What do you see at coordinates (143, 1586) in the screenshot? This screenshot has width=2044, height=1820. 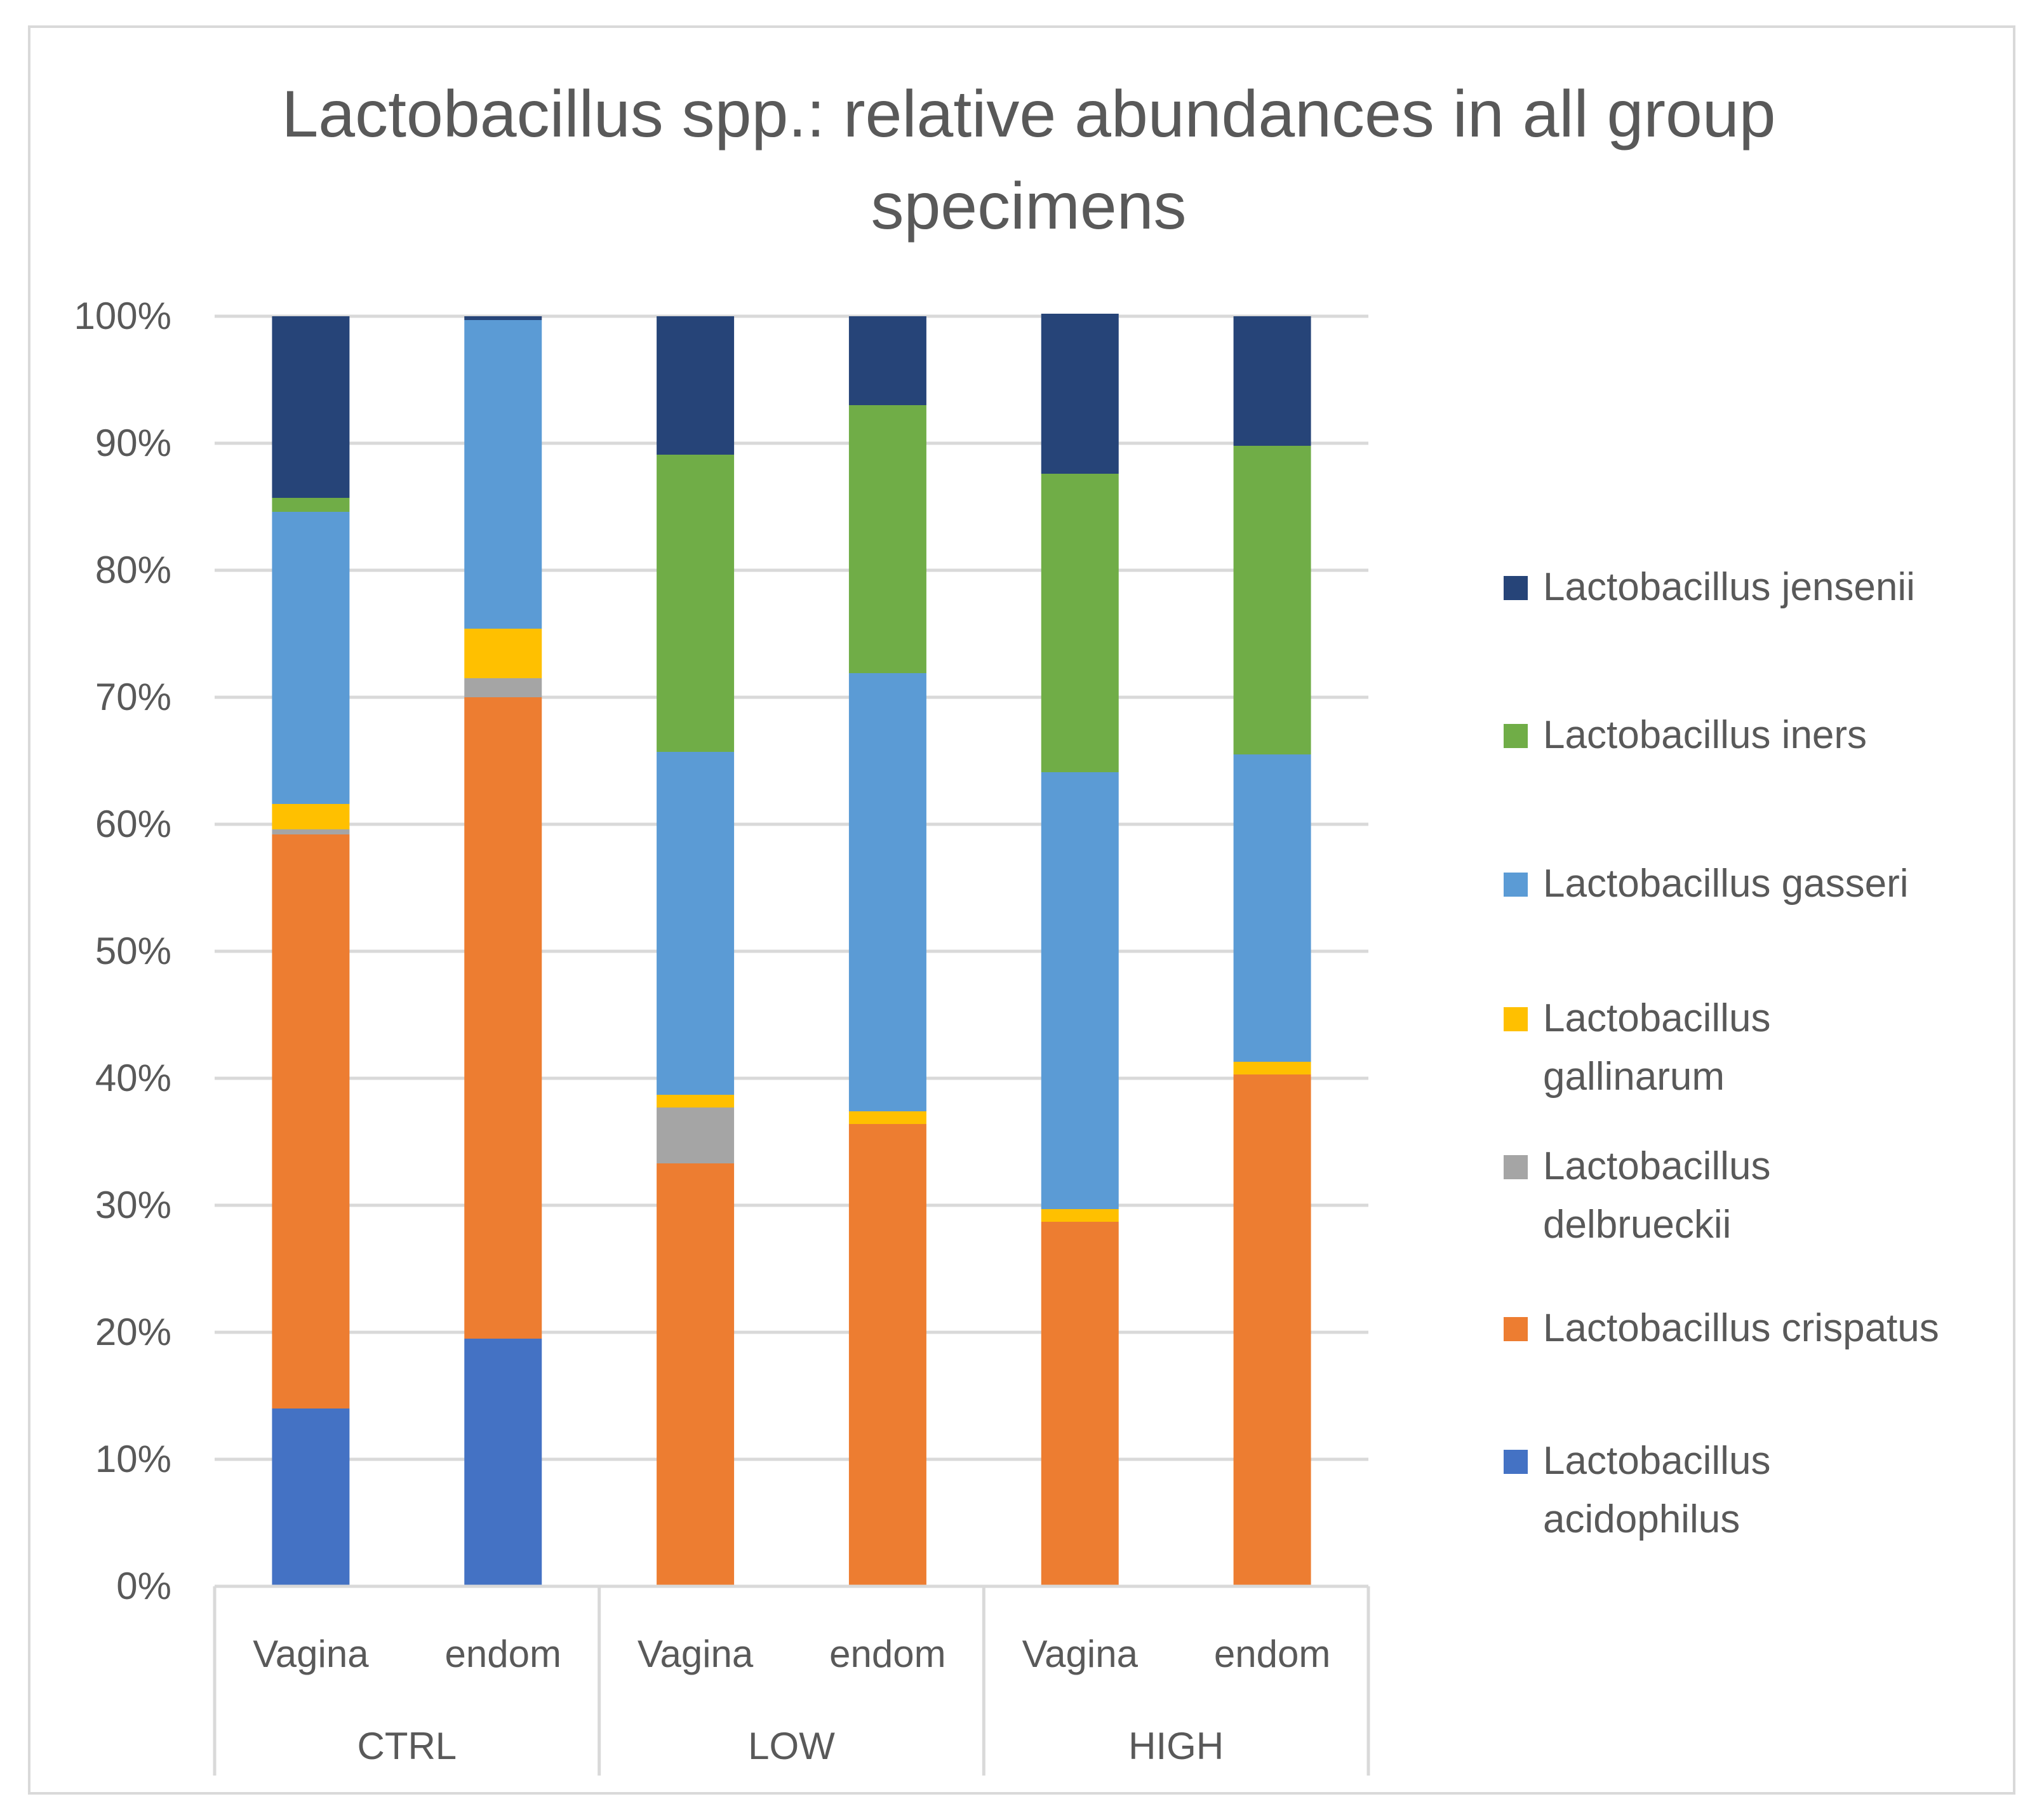 I see `y-tick-label: 0%` at bounding box center [143, 1586].